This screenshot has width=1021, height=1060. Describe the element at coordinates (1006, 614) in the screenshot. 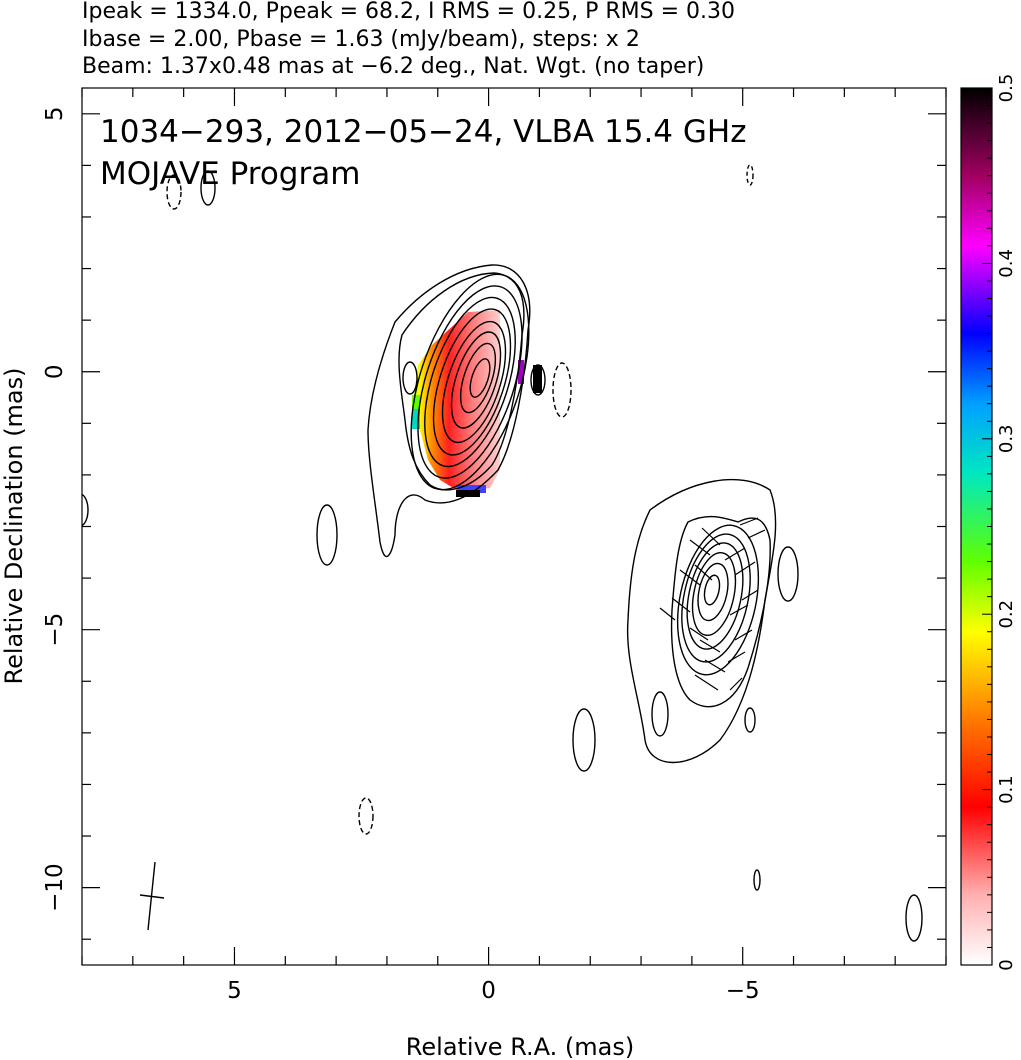

I see `colorbar-tick-label: 0.2` at that location.